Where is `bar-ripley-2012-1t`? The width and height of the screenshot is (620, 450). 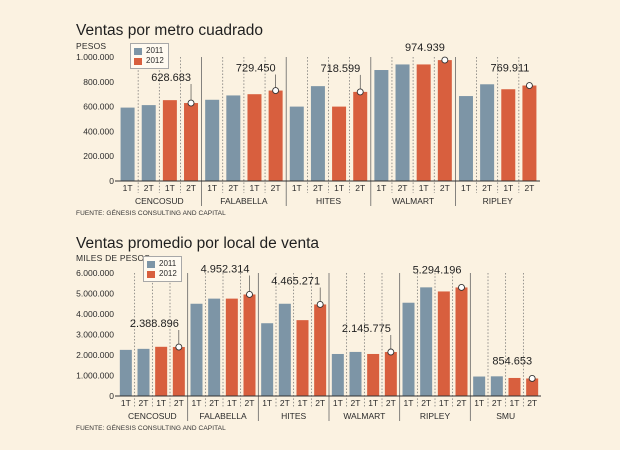 bar-ripley-2012-1t is located at coordinates (508, 135).